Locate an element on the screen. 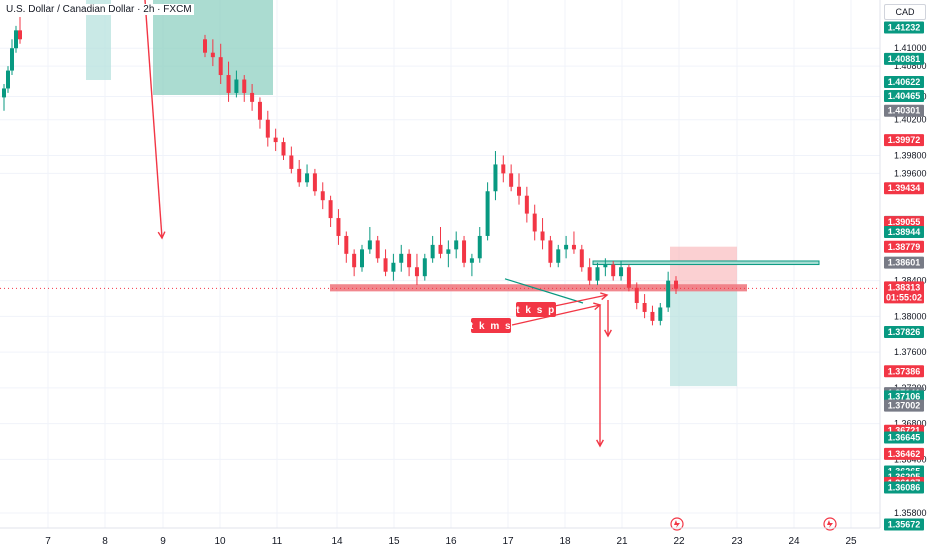 The width and height of the screenshot is (932, 550). current-price-text: 1.38313 is located at coordinates (904, 287).